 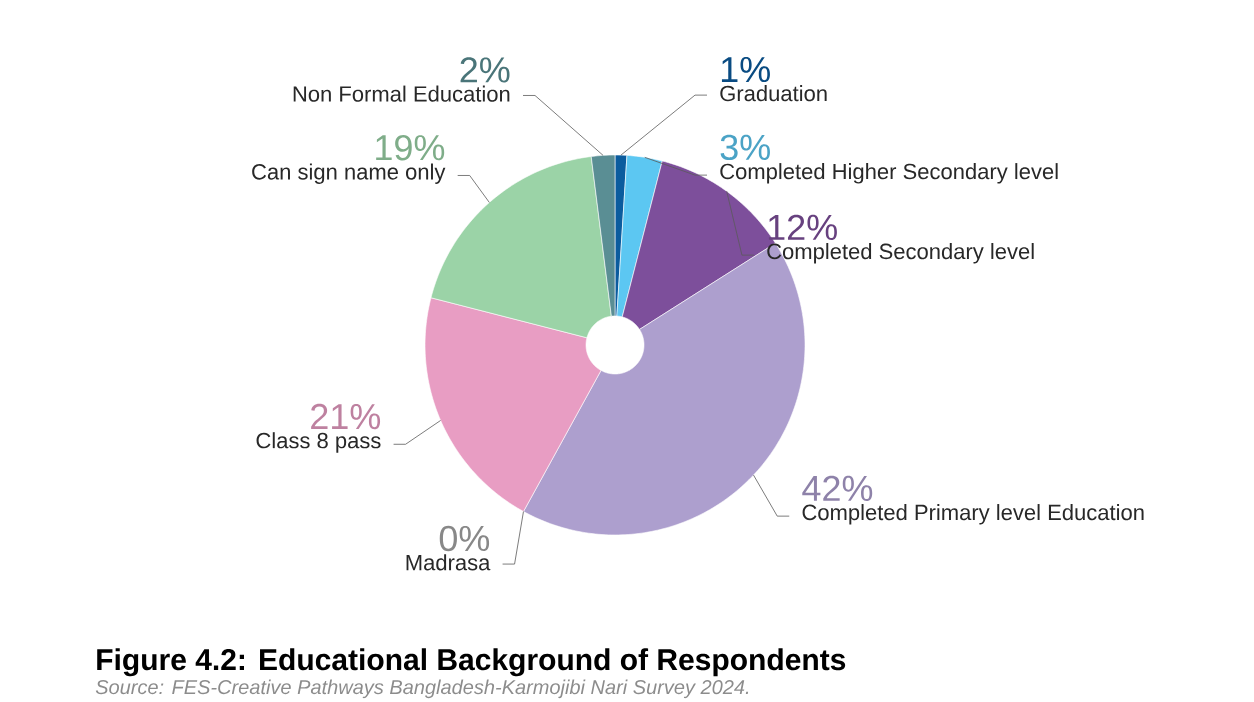 I want to click on slice-label: Class 8 pass, so click(x=318, y=442).